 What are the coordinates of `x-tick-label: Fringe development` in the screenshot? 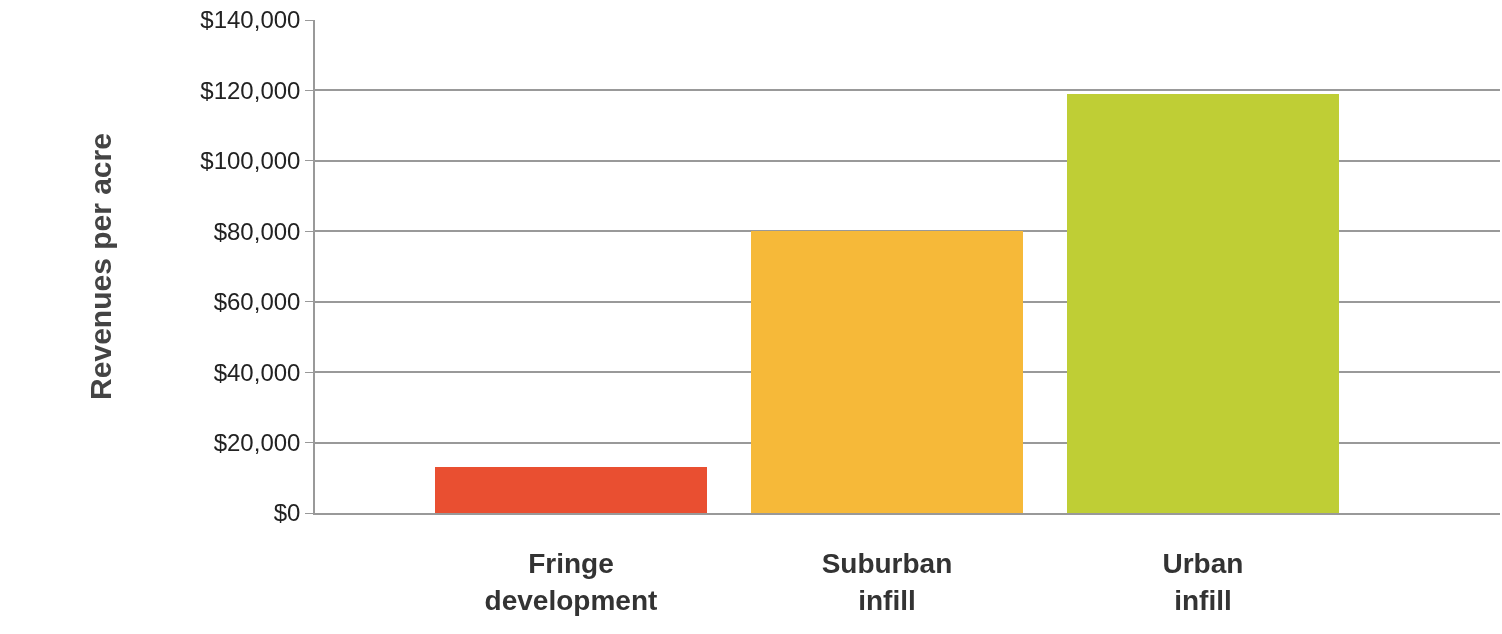 It's located at (571, 582).